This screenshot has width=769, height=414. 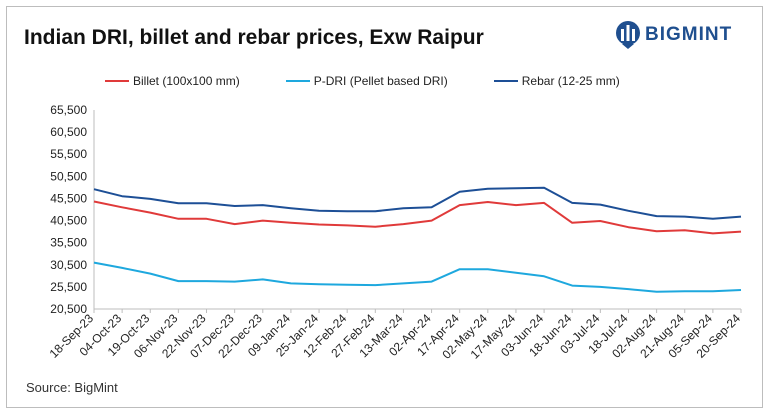 What do you see at coordinates (68, 221) in the screenshot?
I see `y-tick-label: 40,500` at bounding box center [68, 221].